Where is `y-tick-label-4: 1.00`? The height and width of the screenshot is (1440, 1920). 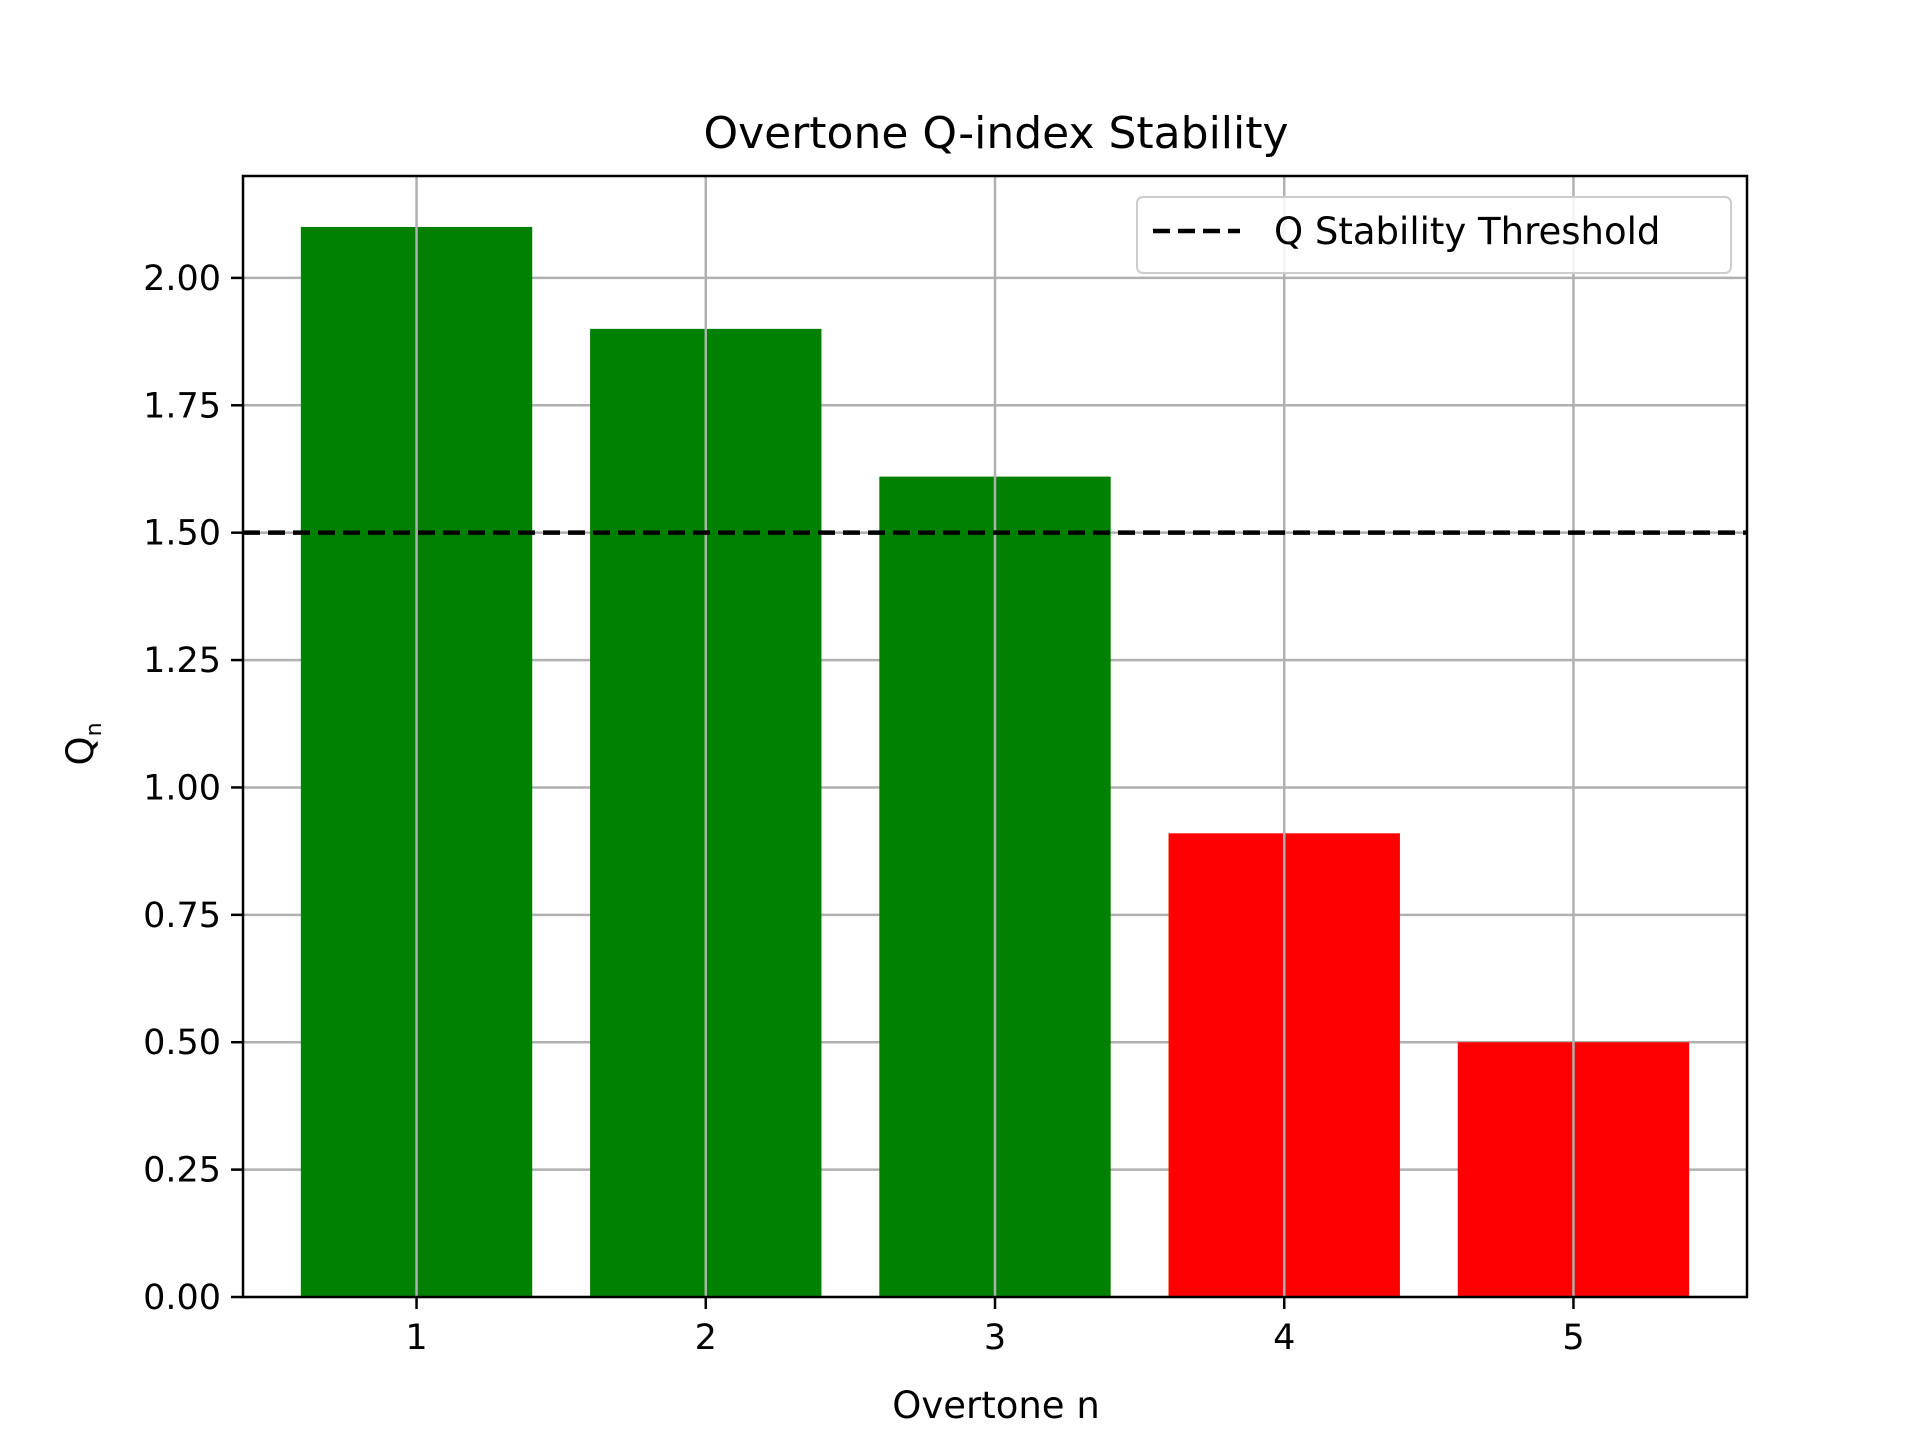 y-tick-label-4: 1.00 is located at coordinates (182, 788).